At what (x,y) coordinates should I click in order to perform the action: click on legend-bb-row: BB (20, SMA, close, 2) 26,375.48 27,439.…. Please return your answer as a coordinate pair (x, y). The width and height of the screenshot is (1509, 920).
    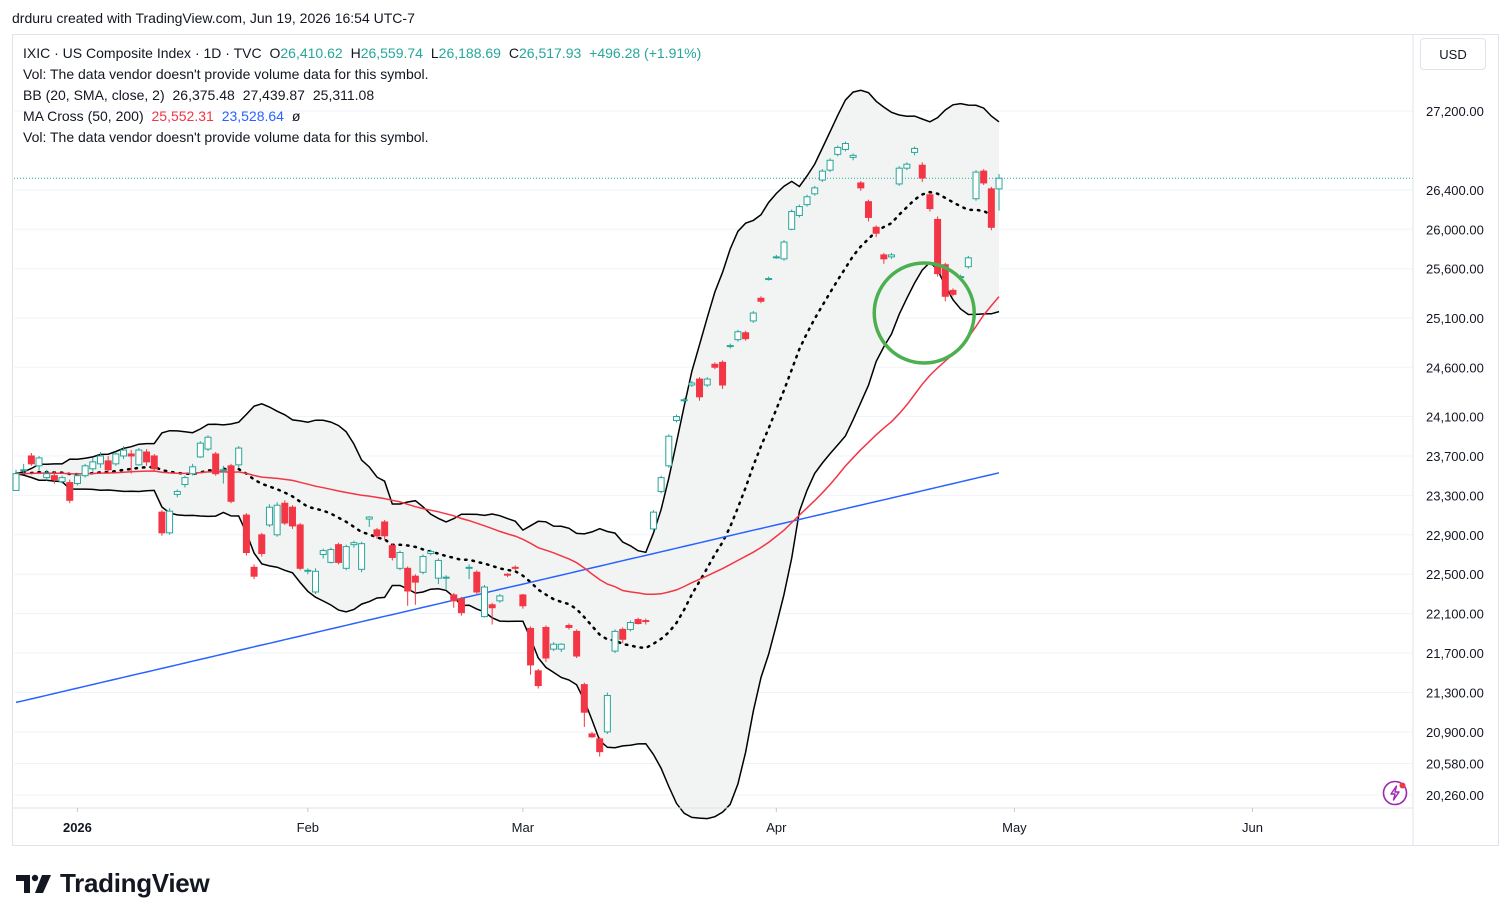
    Looking at the image, I should click on (198, 95).